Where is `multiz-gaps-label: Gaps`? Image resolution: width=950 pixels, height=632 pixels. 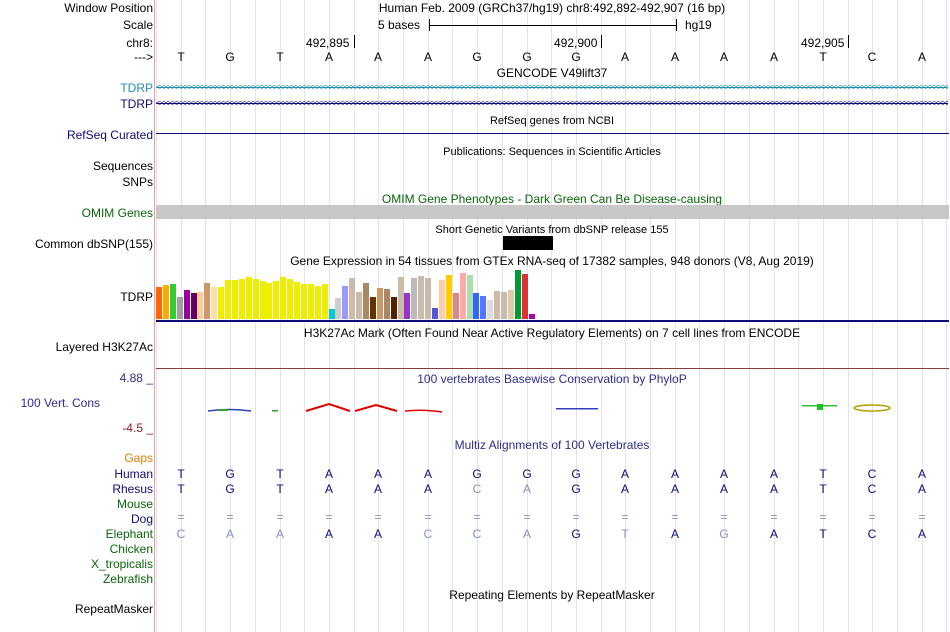
multiz-gaps-label: Gaps is located at coordinates (138, 458).